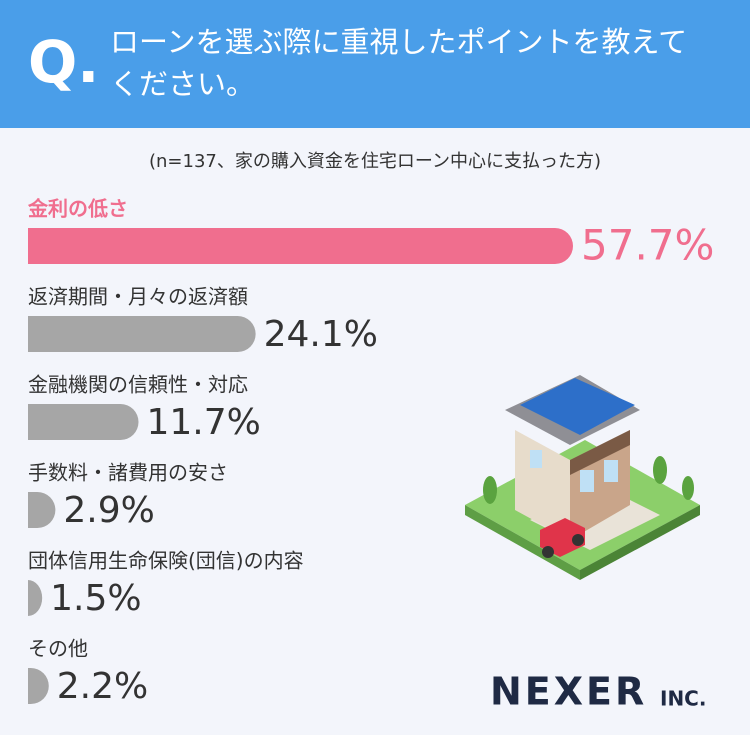 Image resolution: width=750 pixels, height=735 pixels. I want to click on logo-suffix: INC., so click(683, 699).